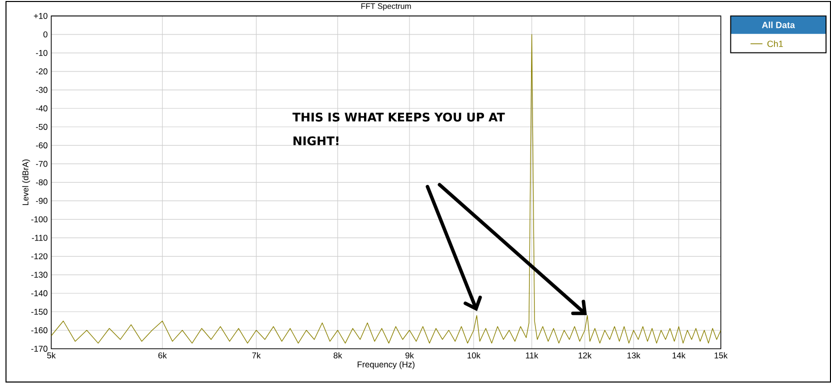 This screenshot has height=383, width=831. Describe the element at coordinates (40, 238) in the screenshot. I see `y-tick-label: -110` at that location.